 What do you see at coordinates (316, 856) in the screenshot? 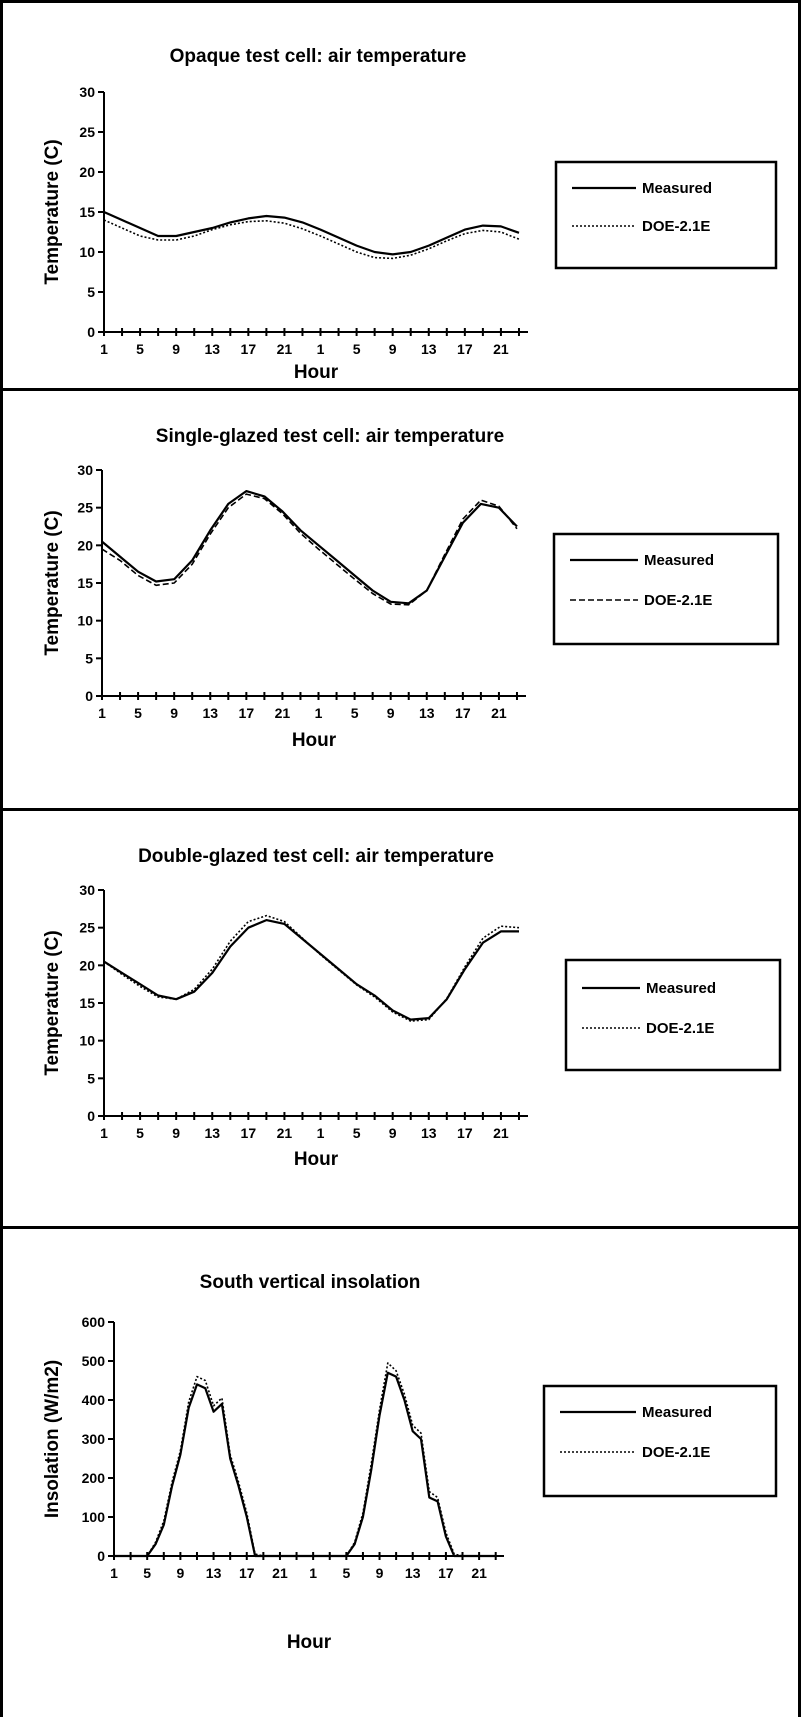
I see `chart-title: Double-glazed test cell: air temperature` at bounding box center [316, 856].